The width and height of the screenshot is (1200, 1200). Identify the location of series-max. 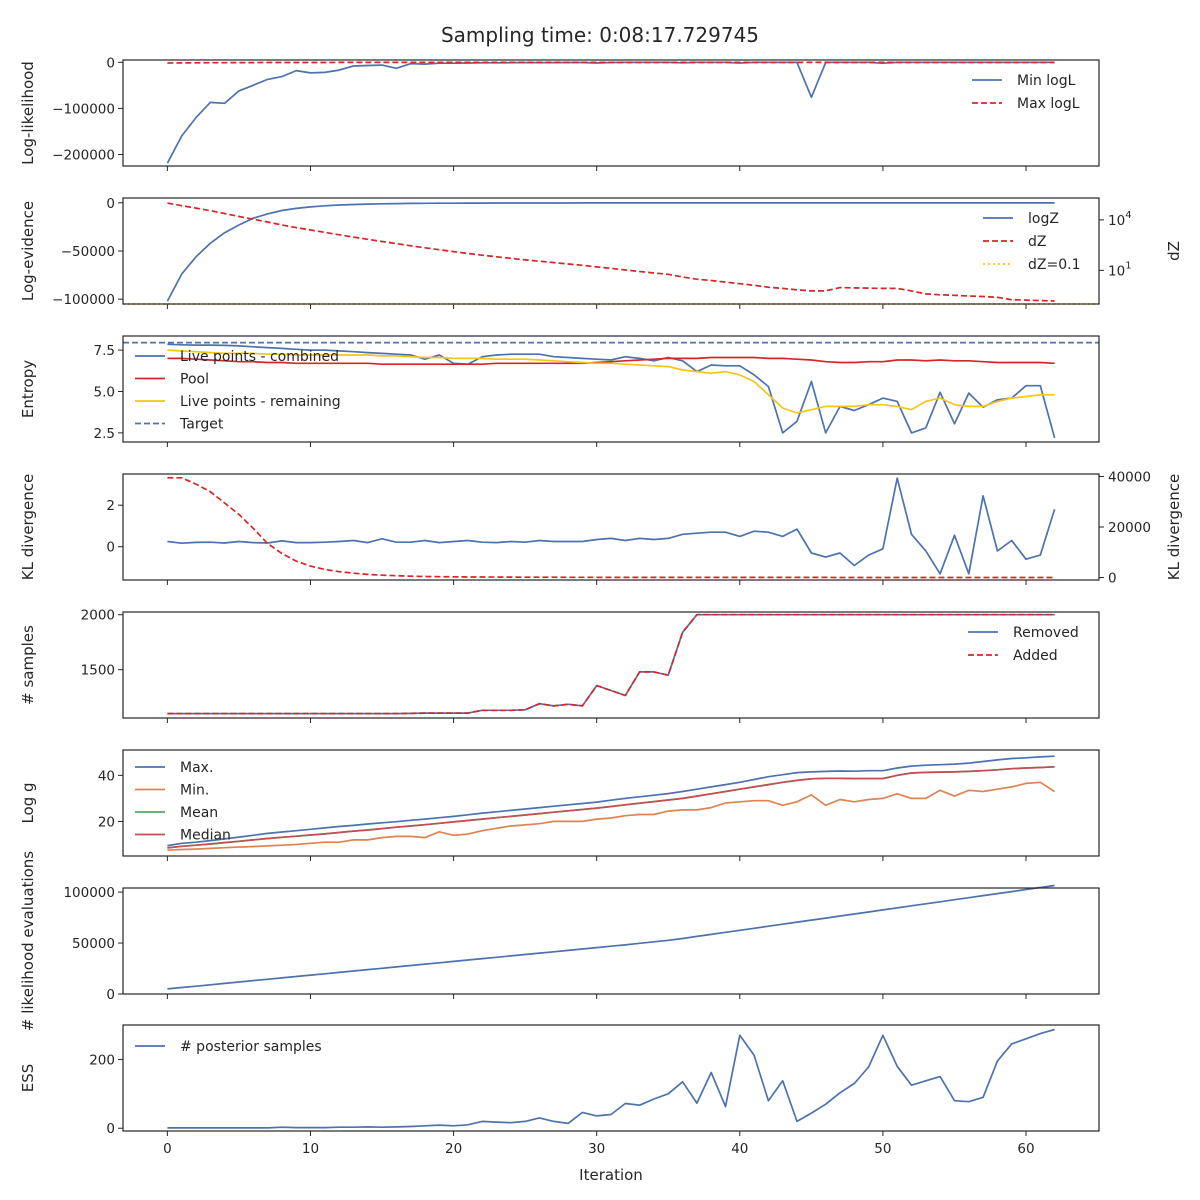
(611, 801).